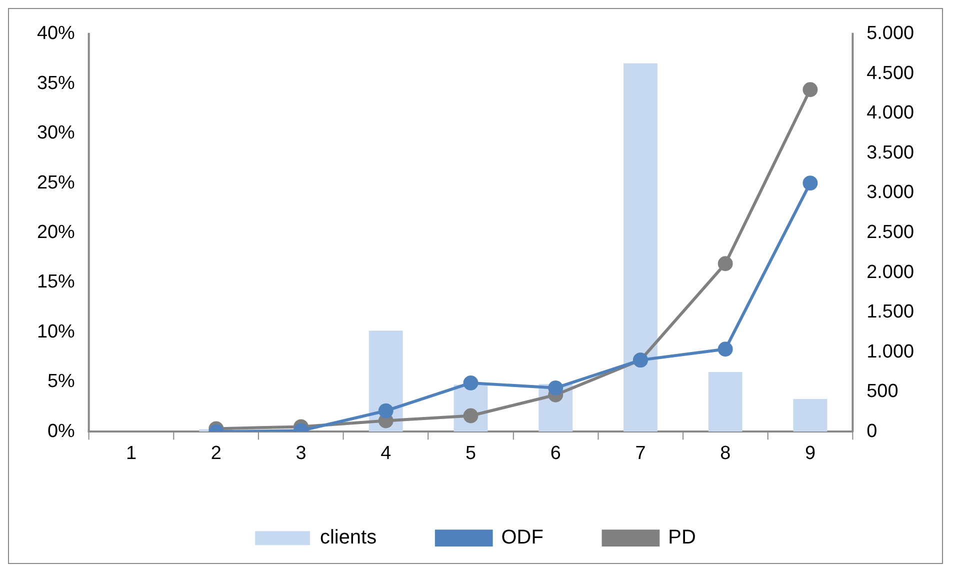 The height and width of the screenshot is (576, 955). What do you see at coordinates (56, 83) in the screenshot?
I see `y-tick-label: 35%` at bounding box center [56, 83].